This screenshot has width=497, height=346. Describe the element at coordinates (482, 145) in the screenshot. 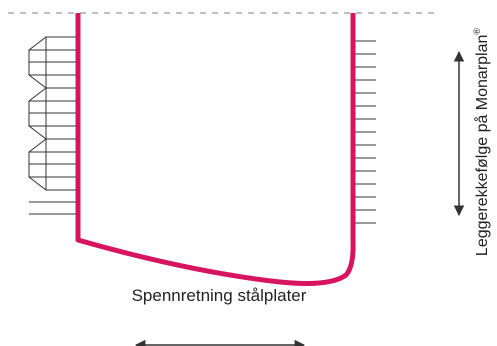

I see `laying-sequence-label-text: Leggerekkefølge på Monarplan` at that location.